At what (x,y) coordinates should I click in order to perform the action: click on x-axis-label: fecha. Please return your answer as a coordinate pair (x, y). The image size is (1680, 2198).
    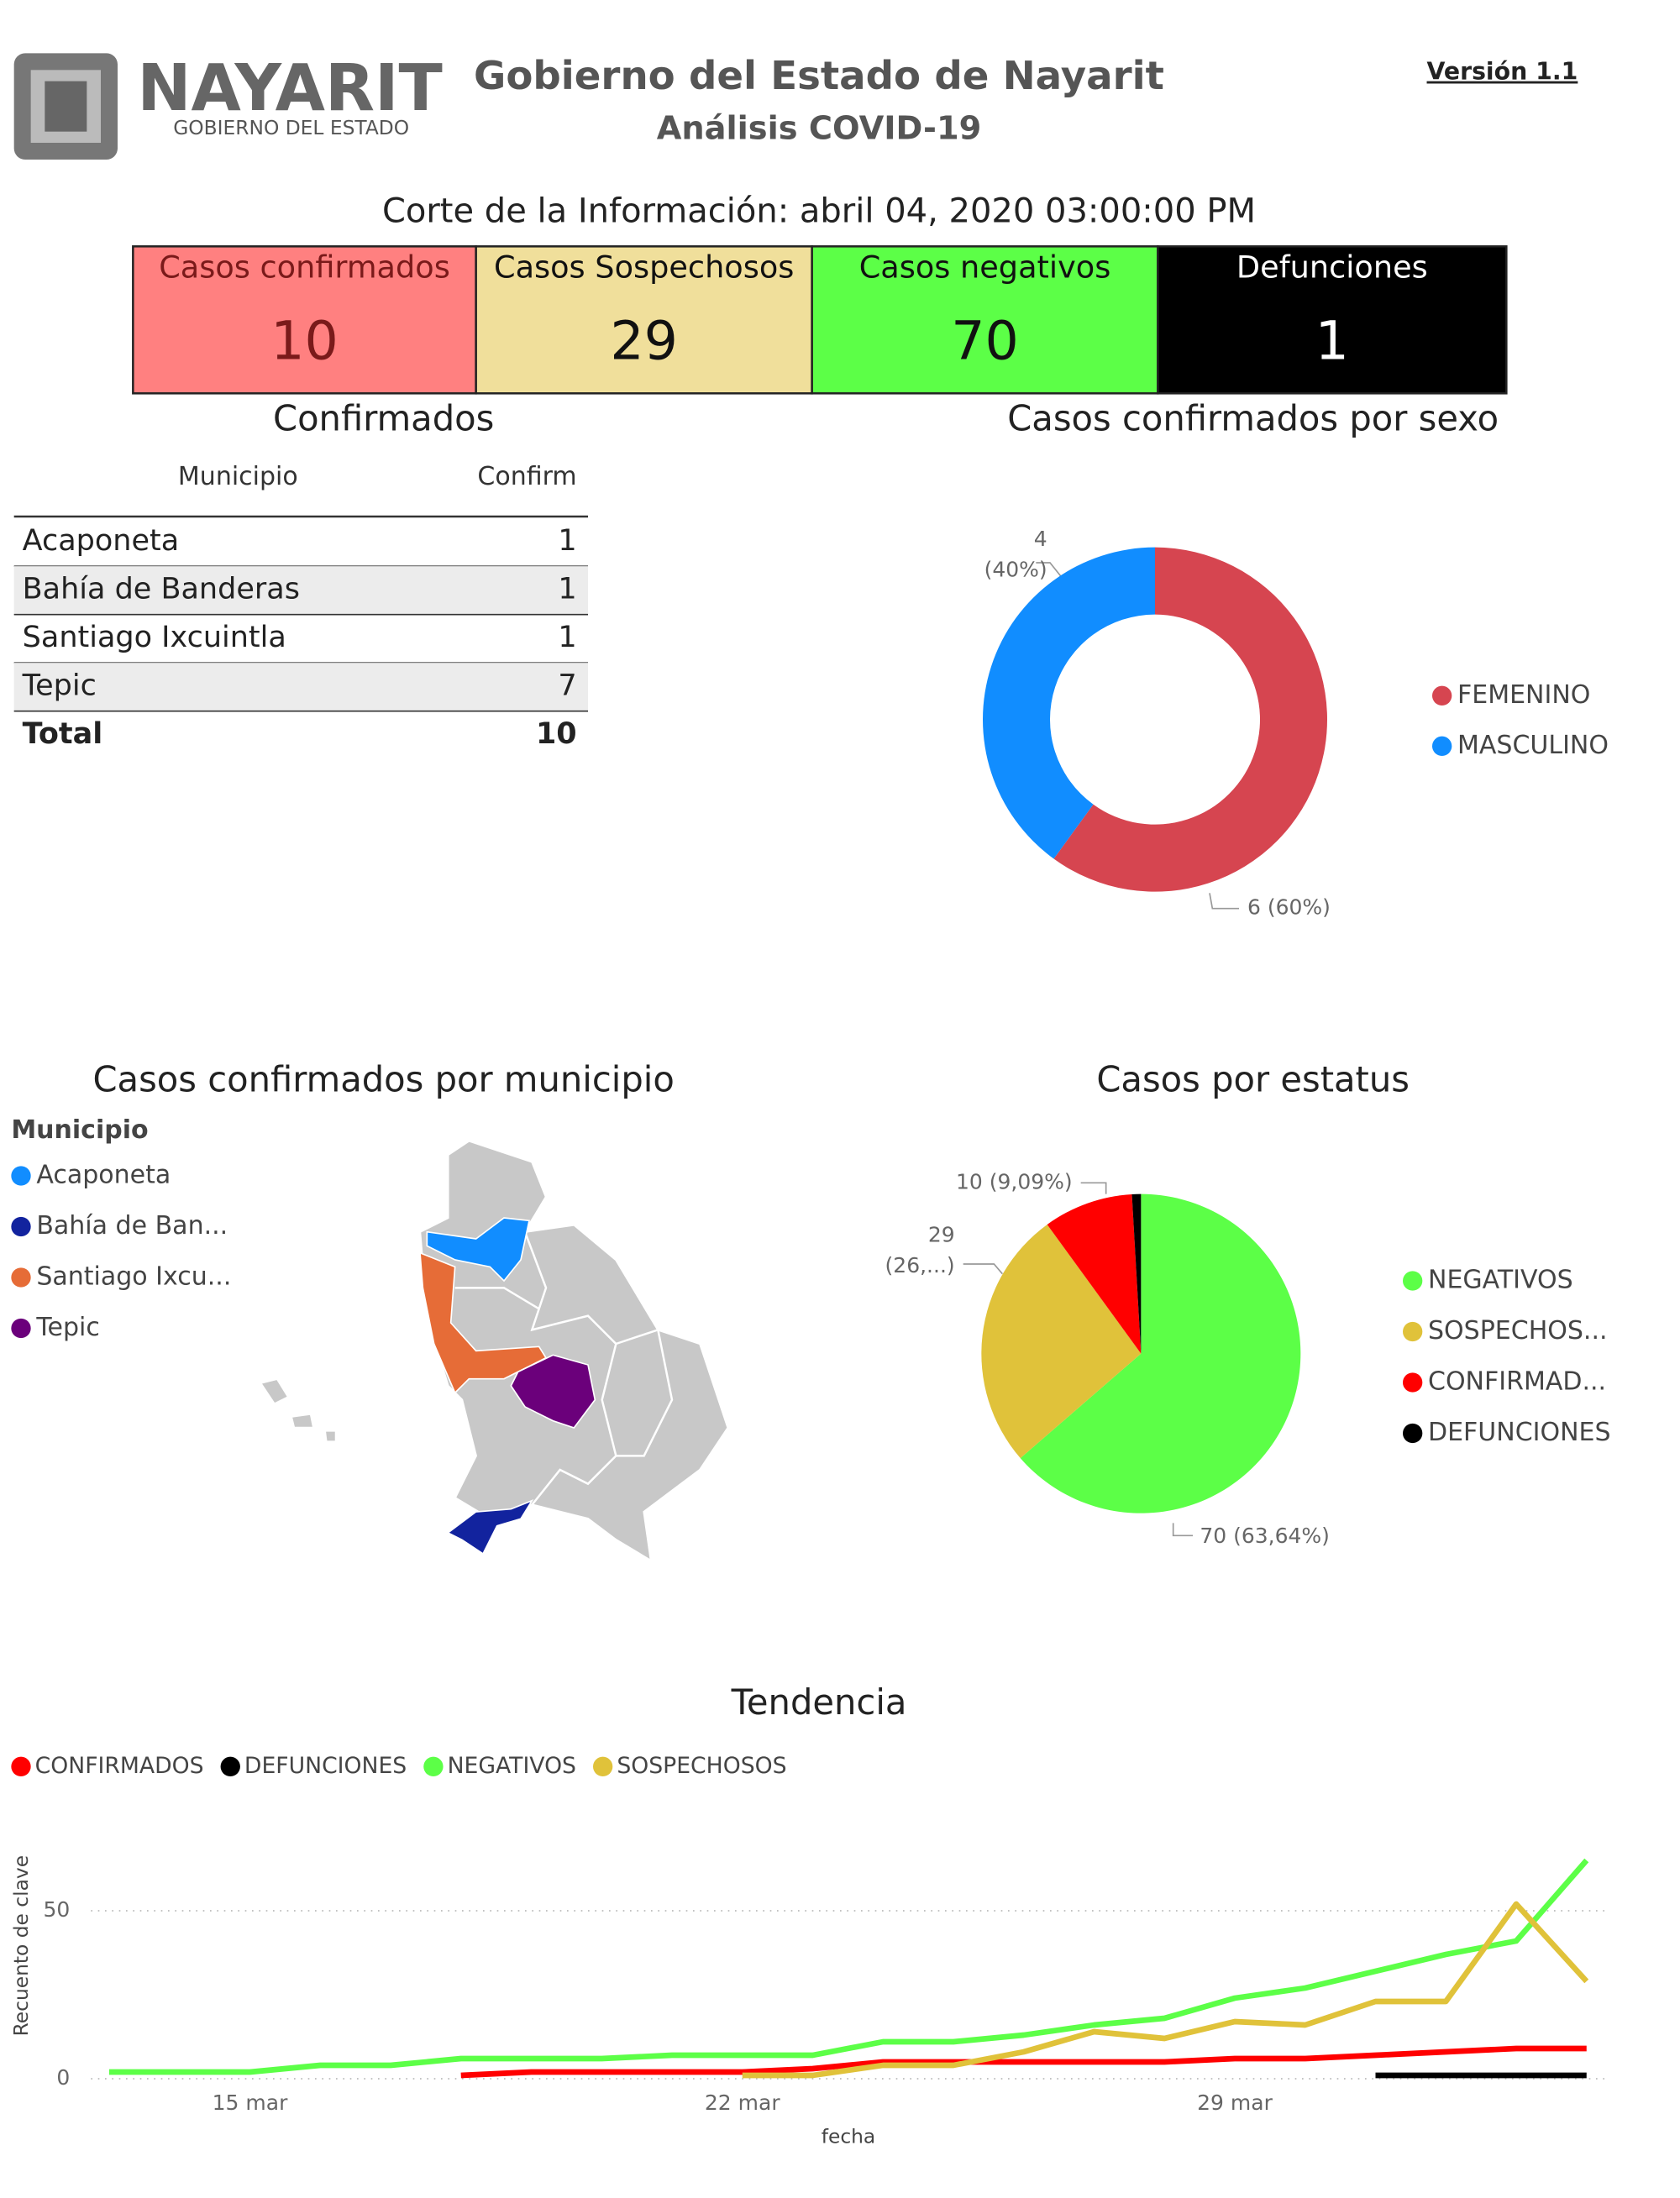
    Looking at the image, I should click on (848, 2136).